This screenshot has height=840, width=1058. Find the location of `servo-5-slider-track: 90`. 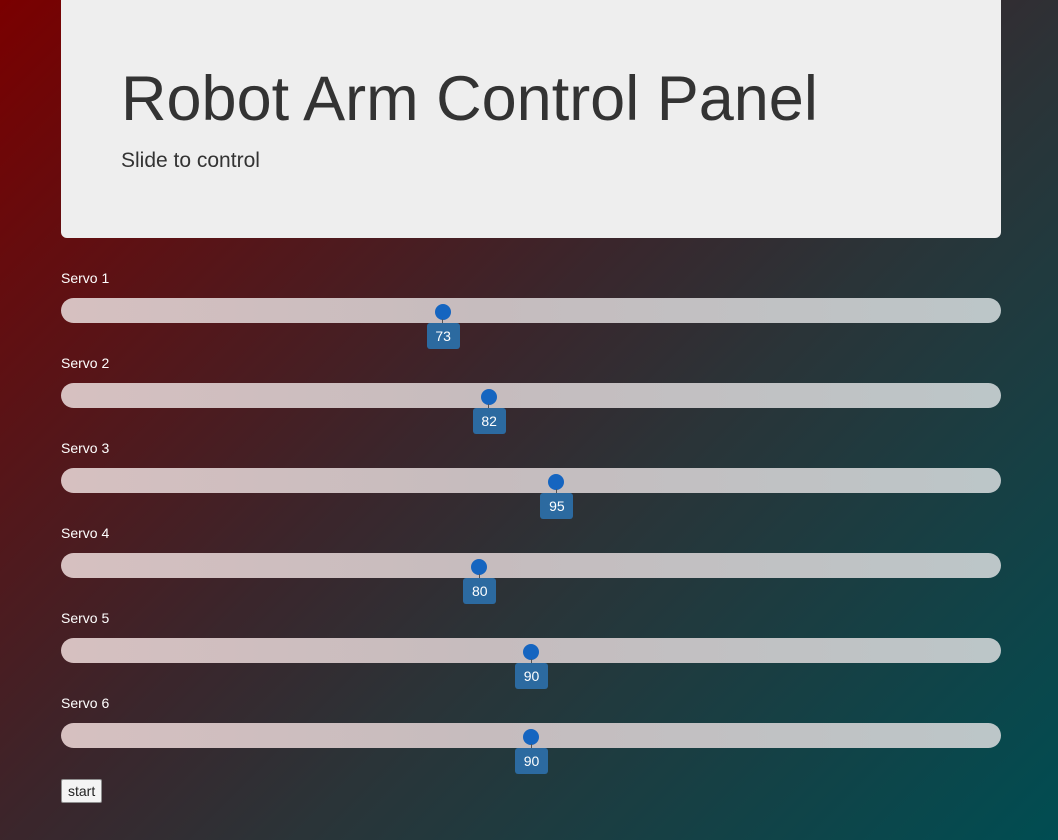

servo-5-slider-track: 90 is located at coordinates (531, 663).